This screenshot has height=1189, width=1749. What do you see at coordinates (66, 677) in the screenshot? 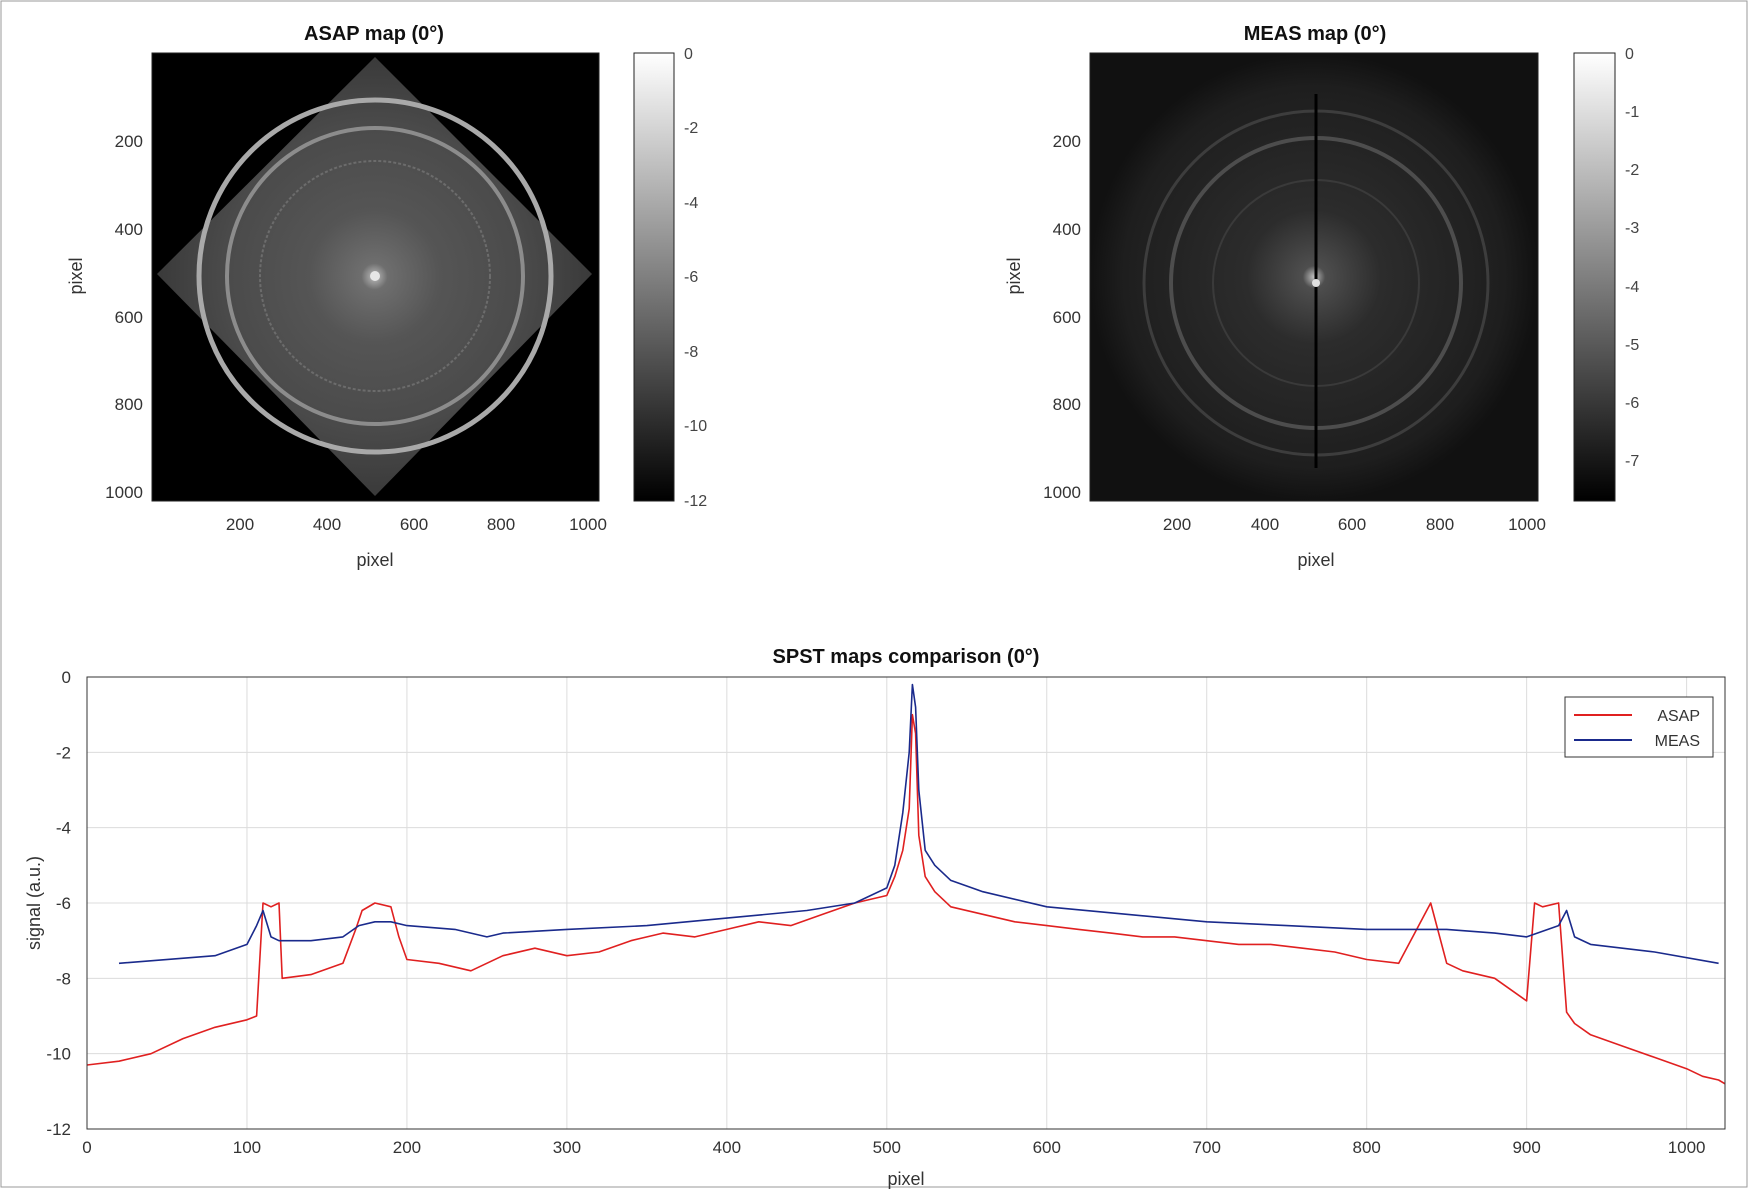
I see `spst-y-tick: 0` at bounding box center [66, 677].